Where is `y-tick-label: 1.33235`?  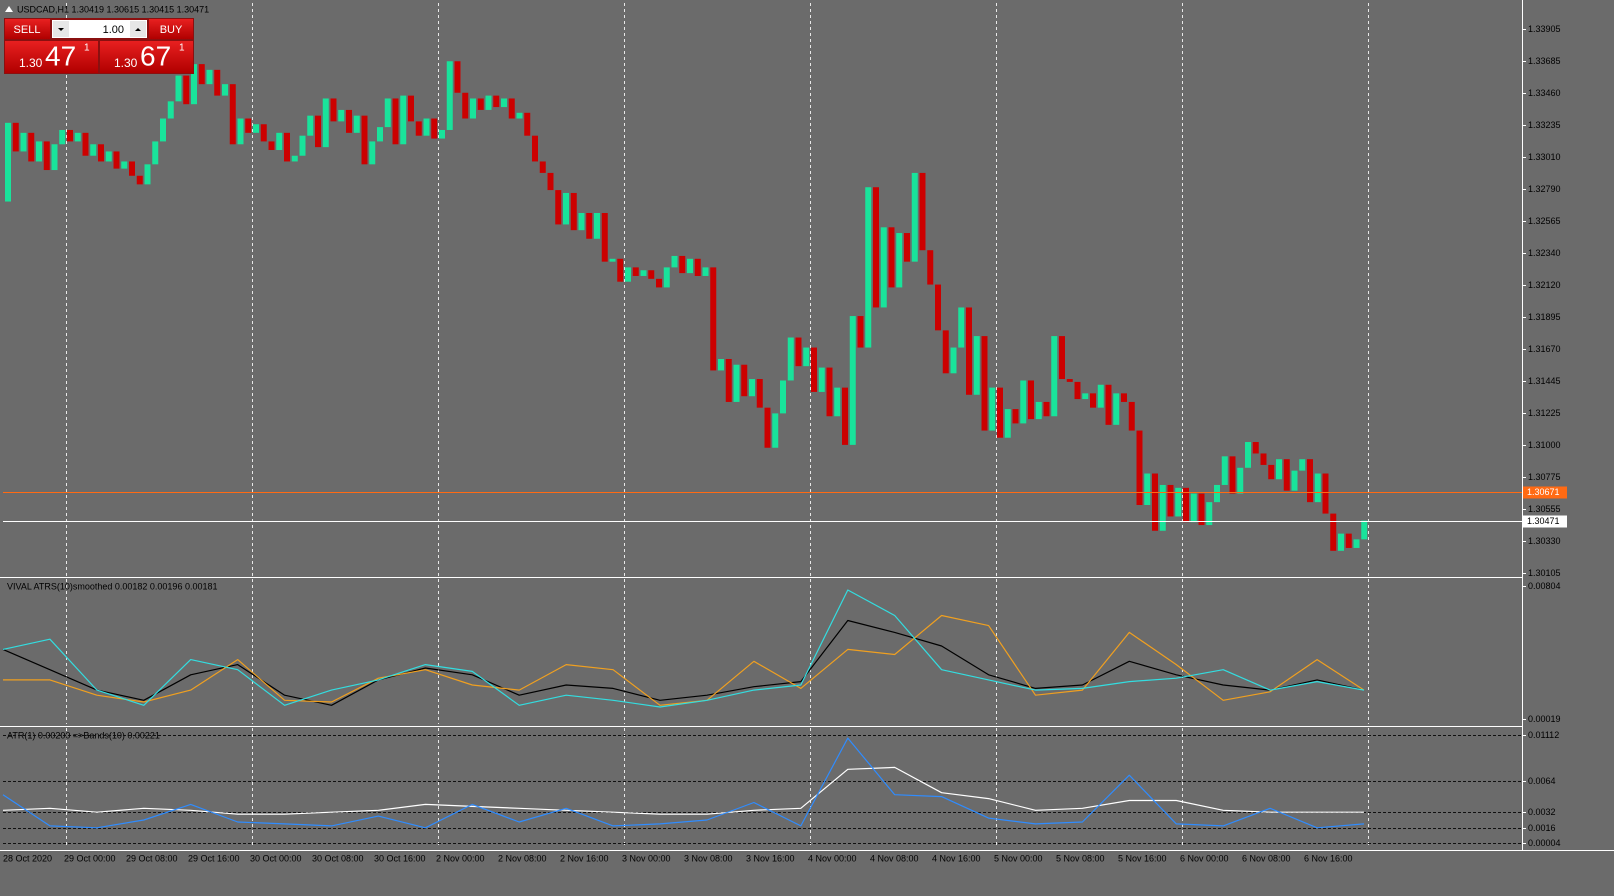 y-tick-label: 1.33235 is located at coordinates (1544, 125).